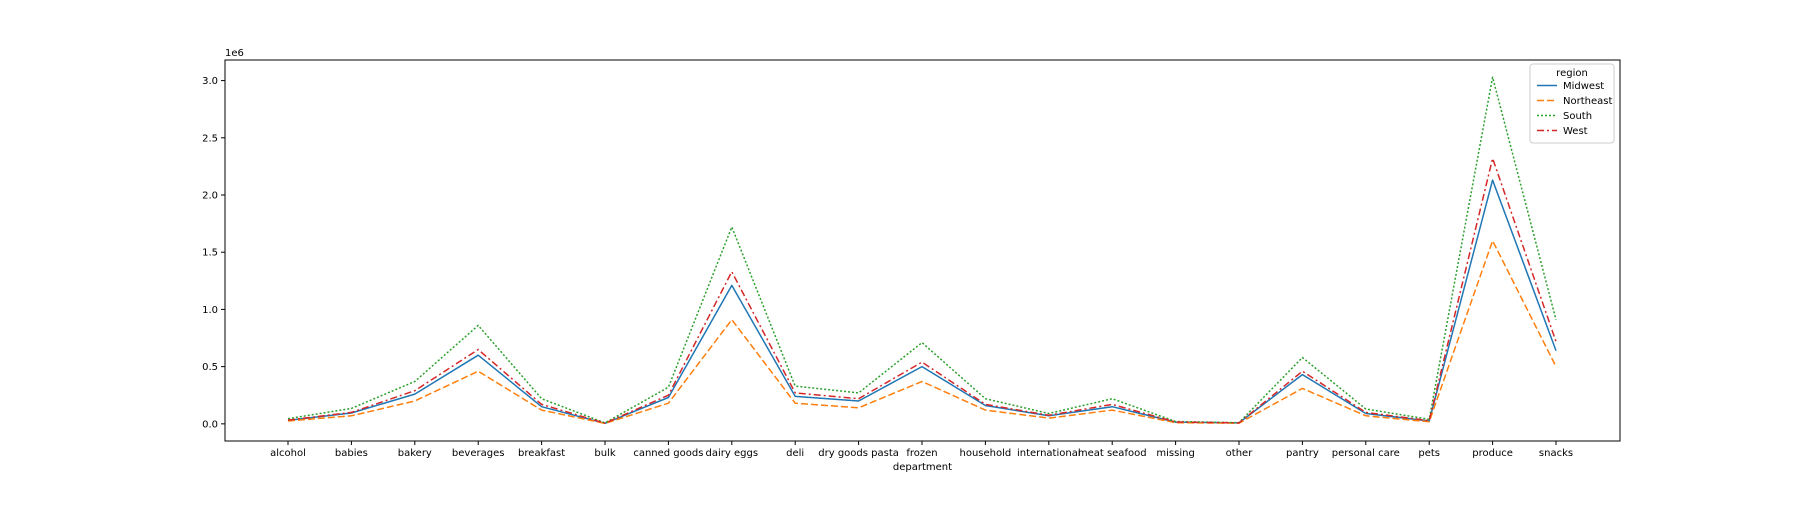 The width and height of the screenshot is (1800, 508). I want to click on x-tick-label: other, so click(1240, 453).